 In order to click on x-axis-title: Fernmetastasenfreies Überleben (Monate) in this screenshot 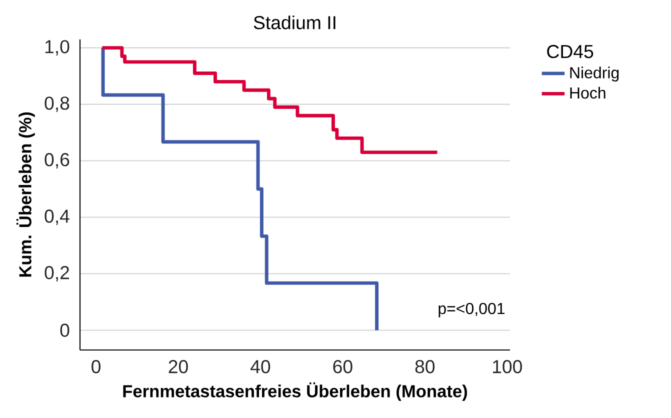, I will do `click(295, 391)`.